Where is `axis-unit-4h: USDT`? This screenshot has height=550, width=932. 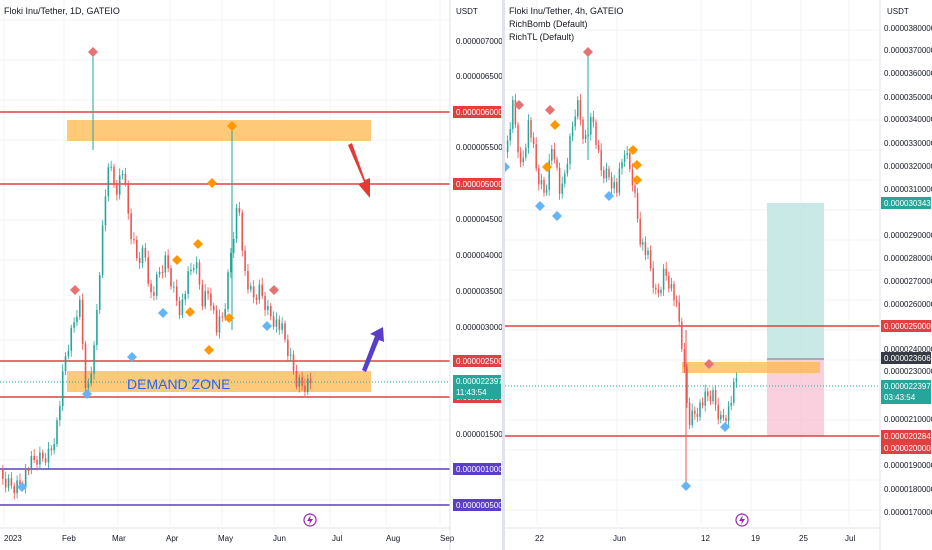
axis-unit-4h: USDT is located at coordinates (898, 11).